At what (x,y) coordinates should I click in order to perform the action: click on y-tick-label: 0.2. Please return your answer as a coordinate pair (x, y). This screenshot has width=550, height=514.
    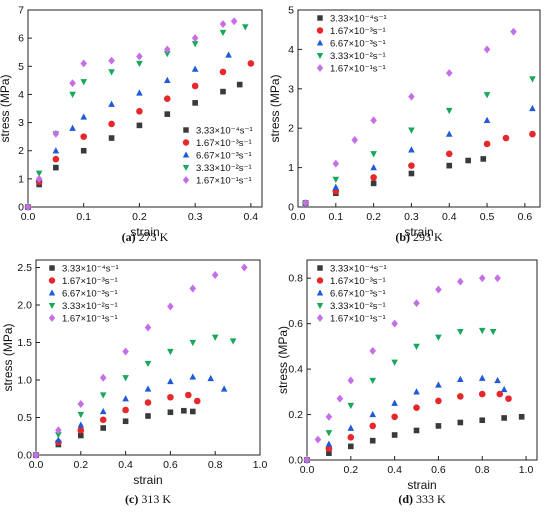
    Looking at the image, I should click on (295, 415).